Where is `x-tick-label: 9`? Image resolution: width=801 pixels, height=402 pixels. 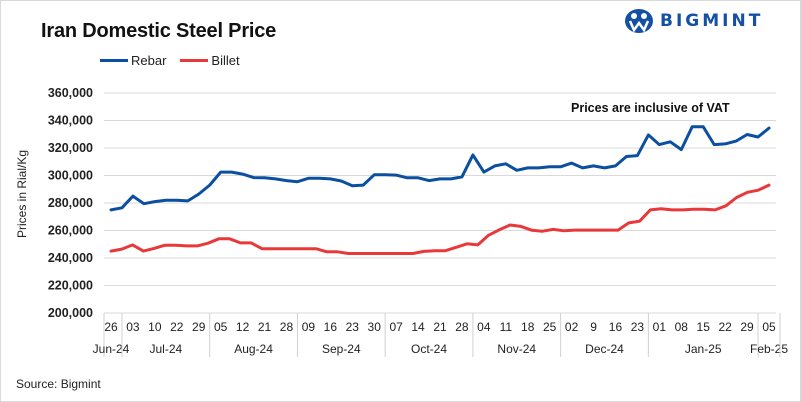 x-tick-label: 9 is located at coordinates (593, 327).